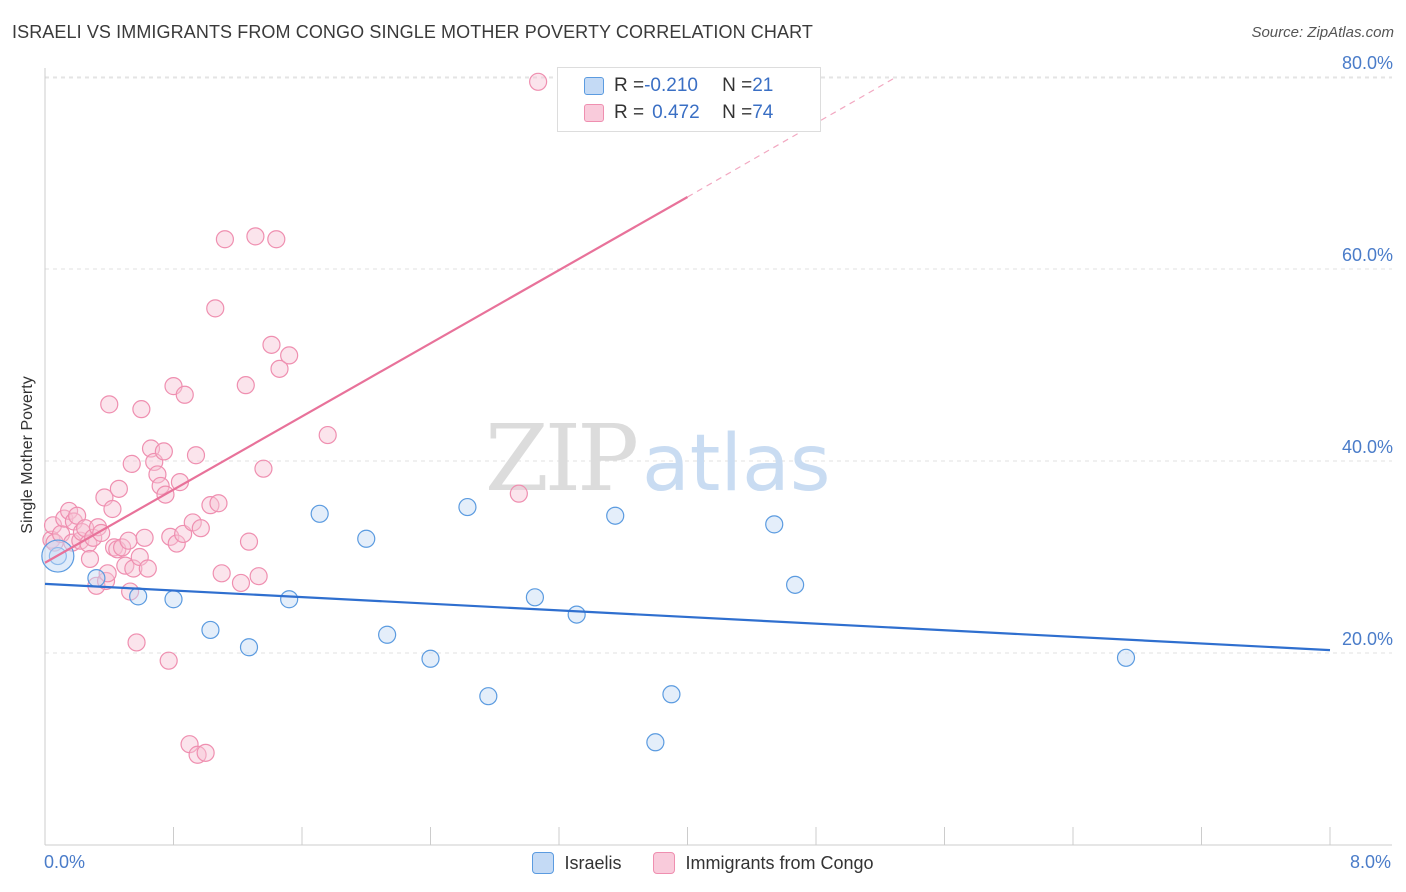  I want to click on israelis-trend-line, so click(687, 617).